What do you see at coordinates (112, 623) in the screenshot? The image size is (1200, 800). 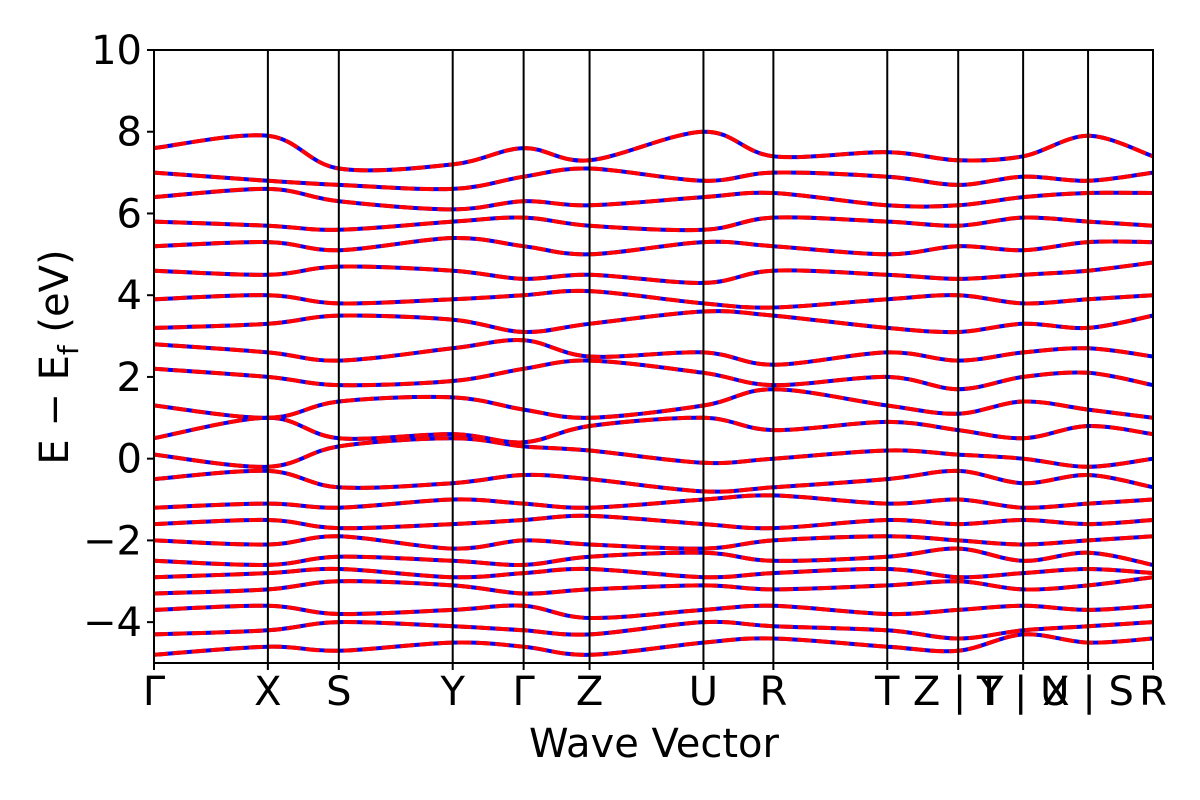 I see `y-tick-label-0: −4` at bounding box center [112, 623].